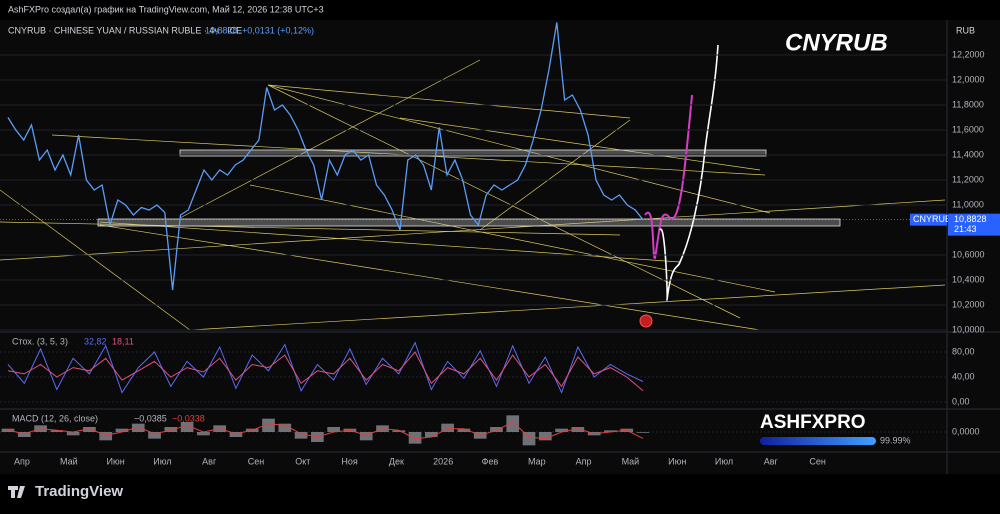 The width and height of the screenshot is (1000, 514). Describe the element at coordinates (968, 104) in the screenshot. I see `y-tick-label: 11,8000` at that location.